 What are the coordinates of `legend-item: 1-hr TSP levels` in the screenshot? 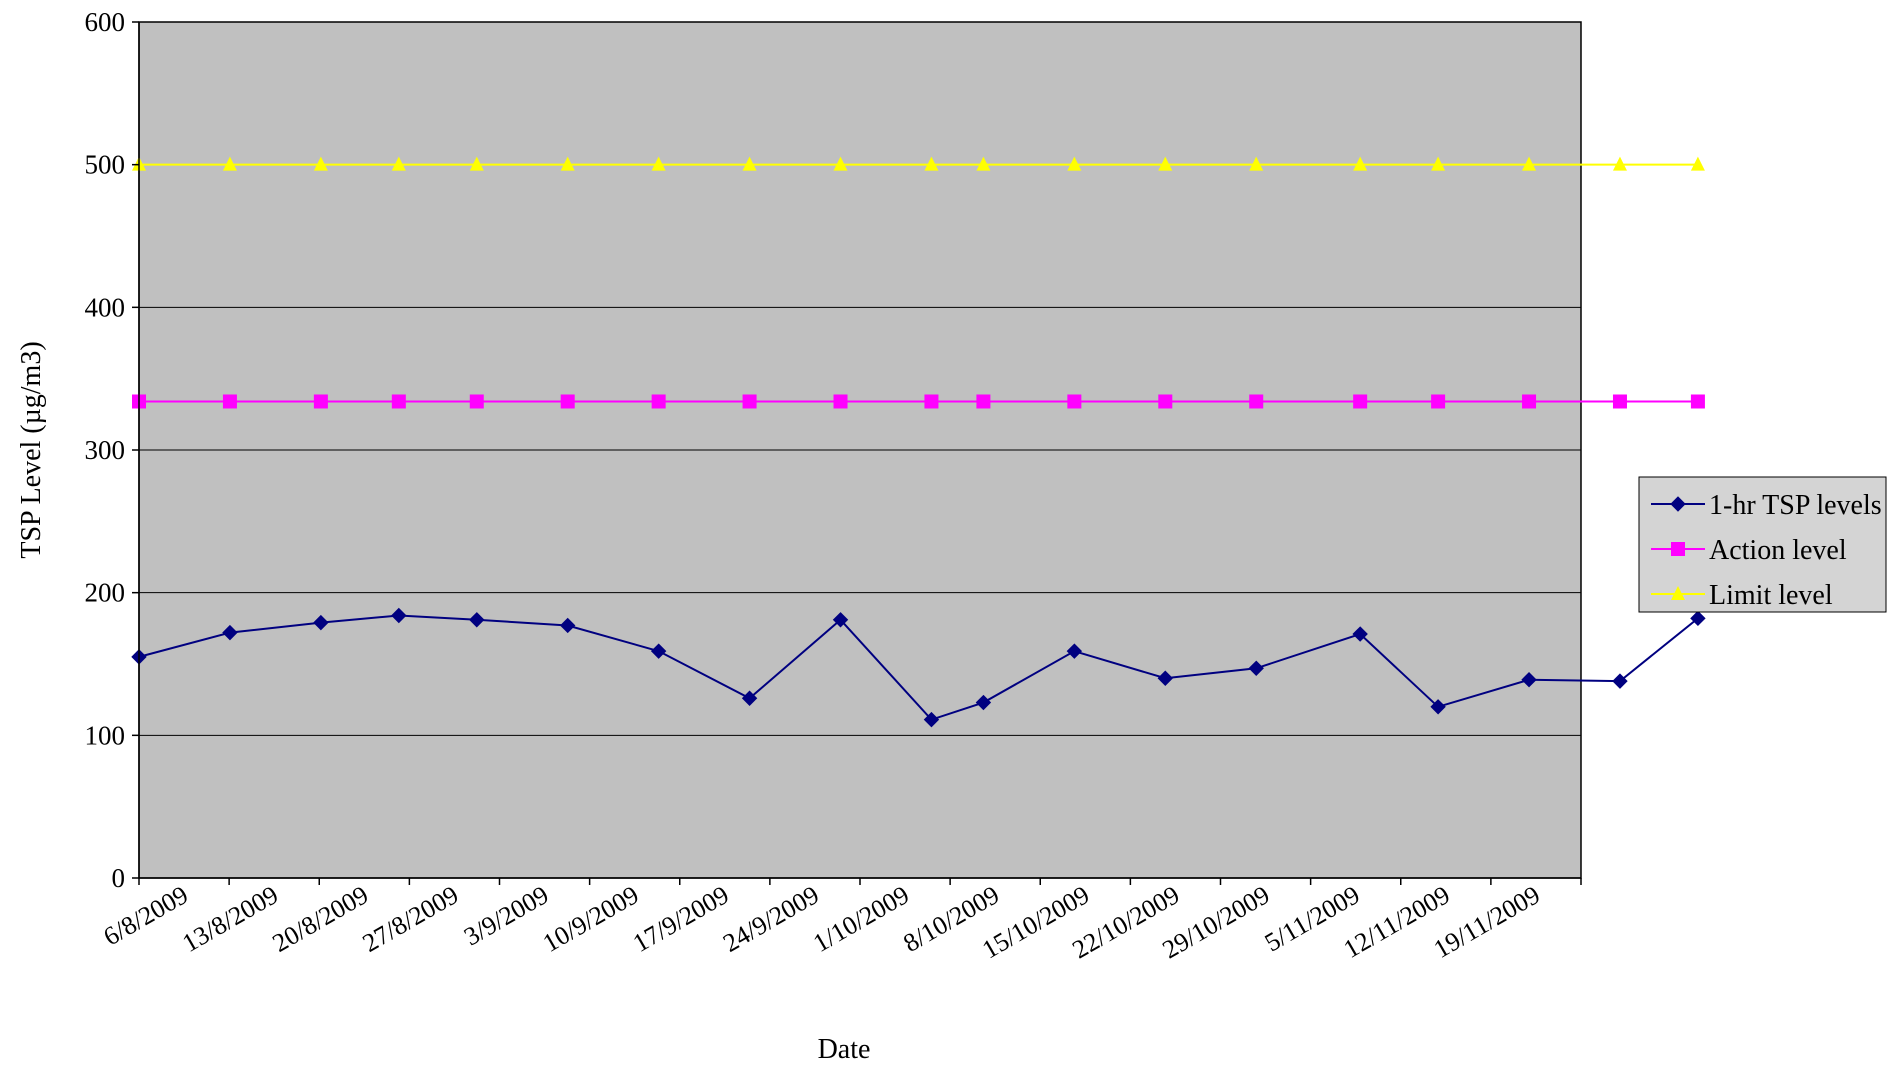 It's located at (1766, 505).